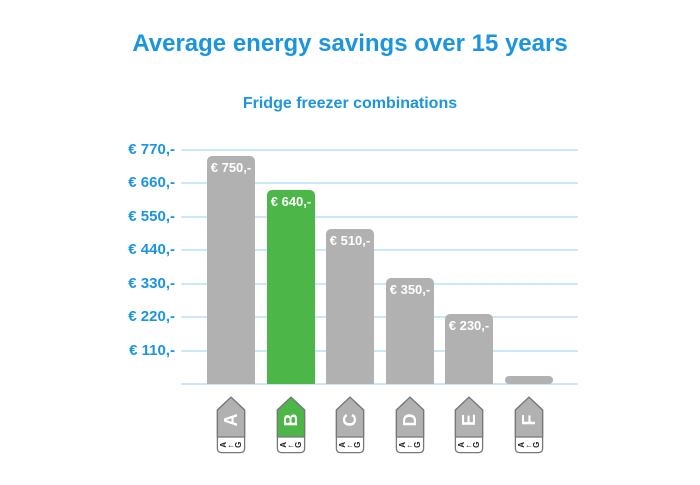 This screenshot has height=485, width=700. I want to click on energy-class-E-icon: E A ← G, so click(469, 425).